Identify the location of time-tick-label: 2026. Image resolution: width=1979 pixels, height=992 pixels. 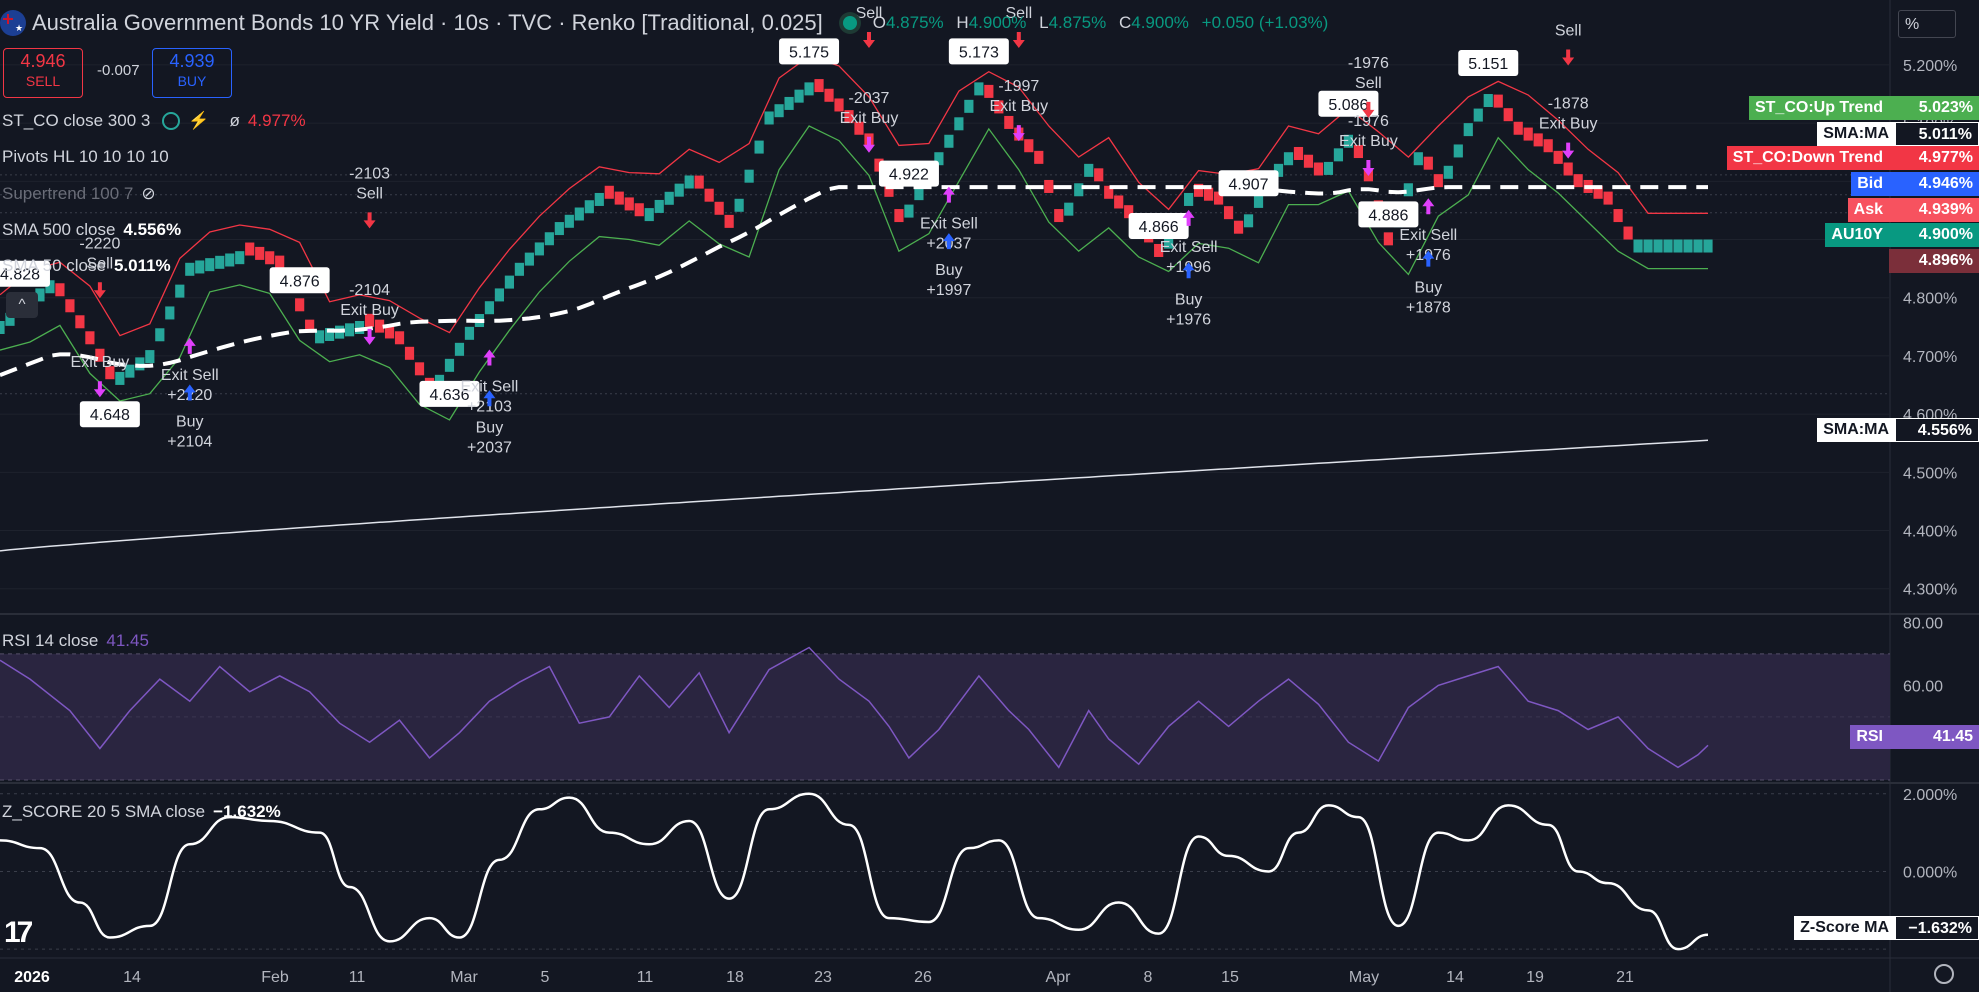
(32, 977).